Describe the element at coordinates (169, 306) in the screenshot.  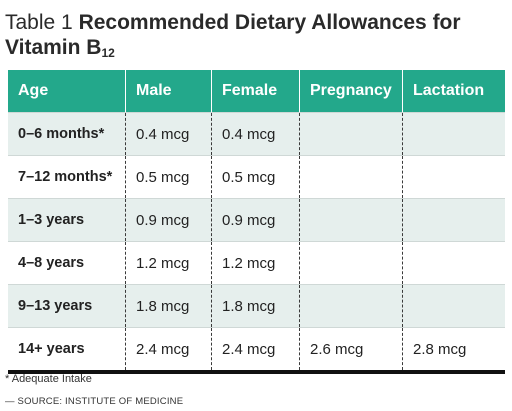
I see `cell-male: 1.8 mcg` at that location.